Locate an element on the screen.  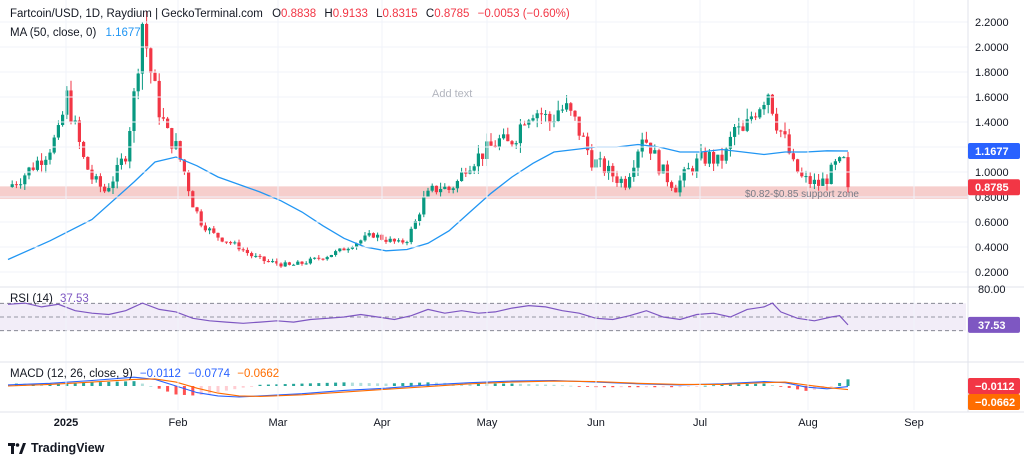
rsi-badge is located at coordinates (994, 324).